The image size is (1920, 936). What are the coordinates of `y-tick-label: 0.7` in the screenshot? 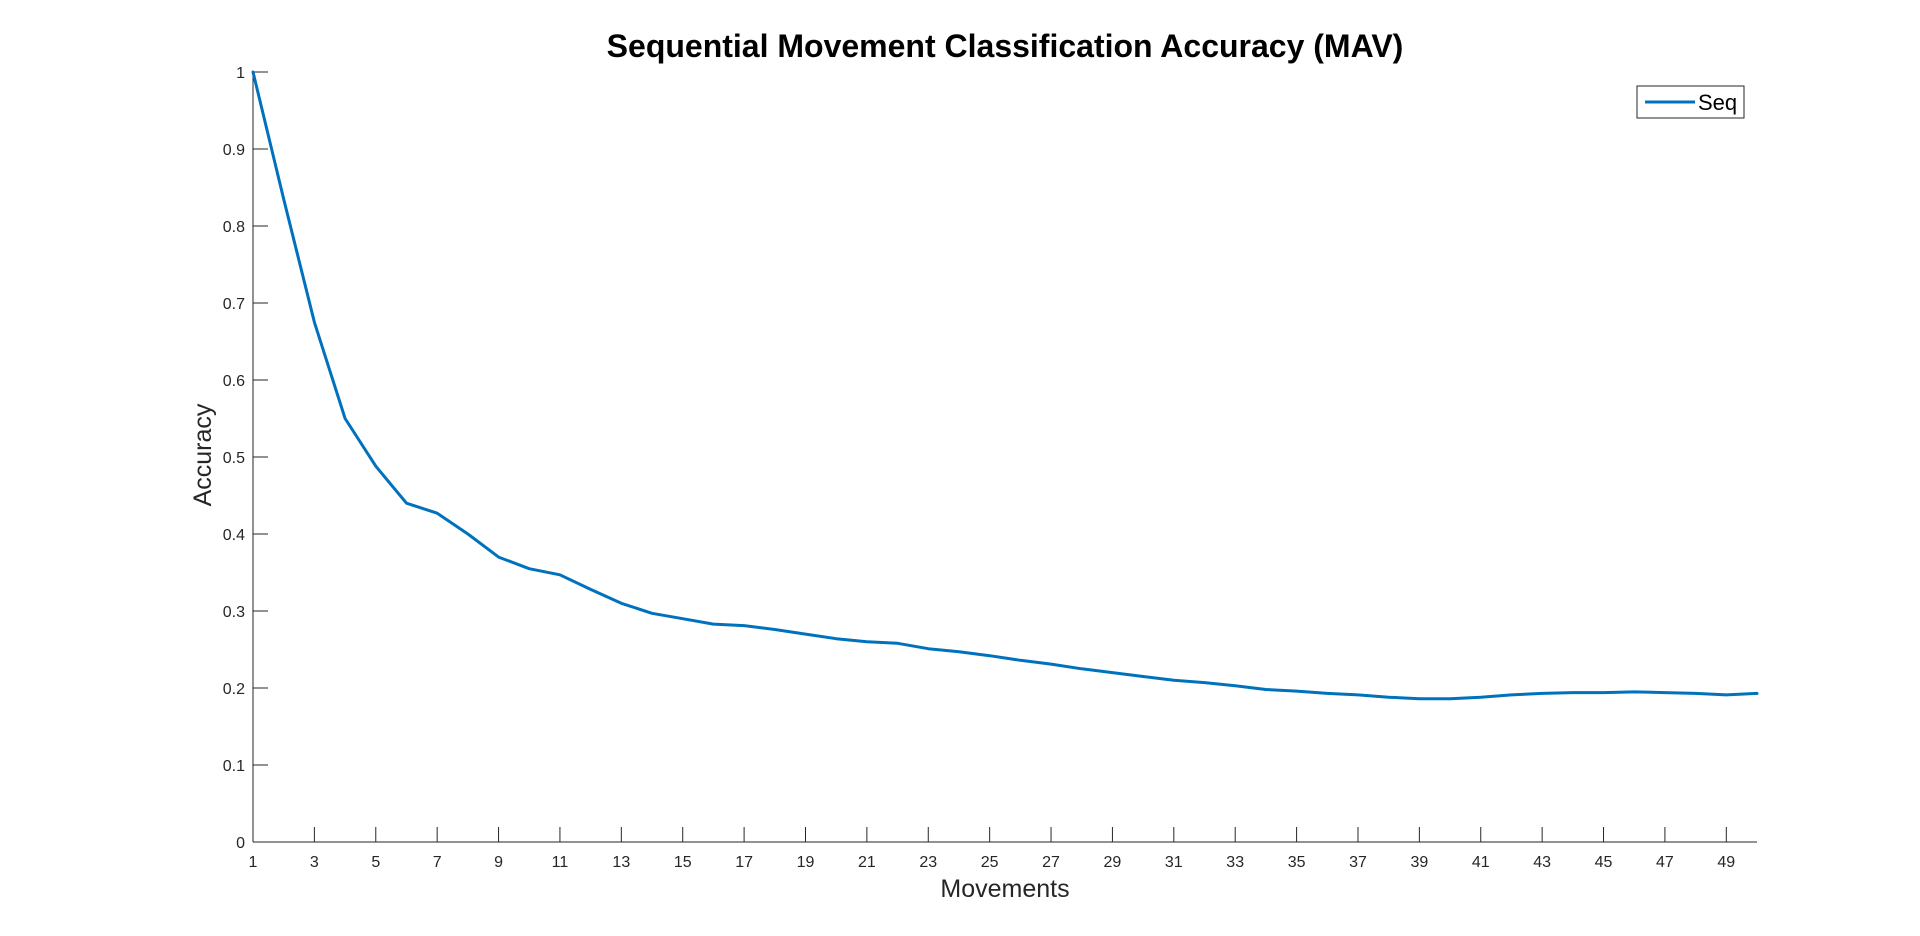 It's located at (234, 304).